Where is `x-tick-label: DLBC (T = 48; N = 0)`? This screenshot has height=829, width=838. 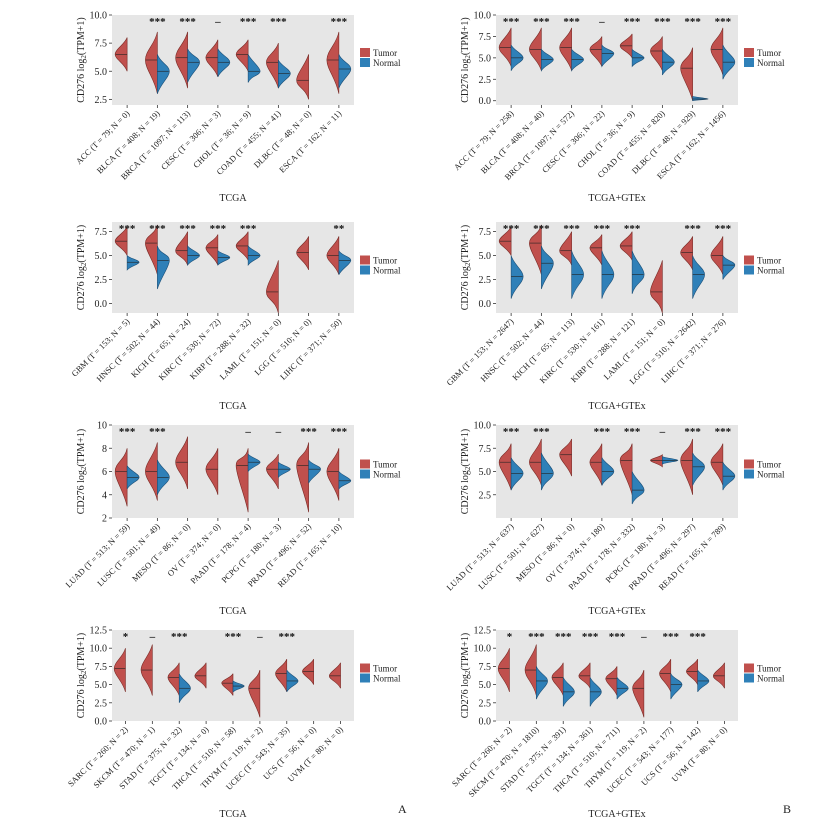
x-tick-label: DLBC (T = 48; N = 0) is located at coordinates (283, 139).